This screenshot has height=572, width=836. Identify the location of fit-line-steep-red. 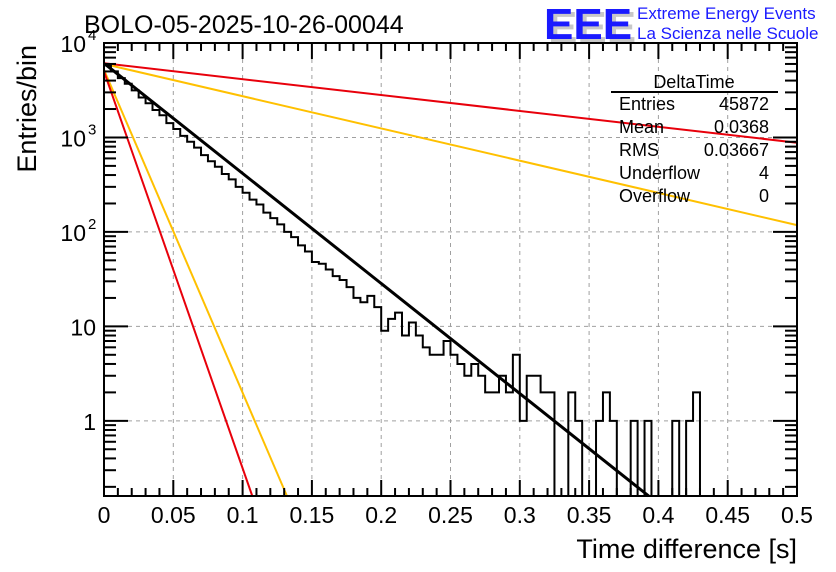
(178, 284).